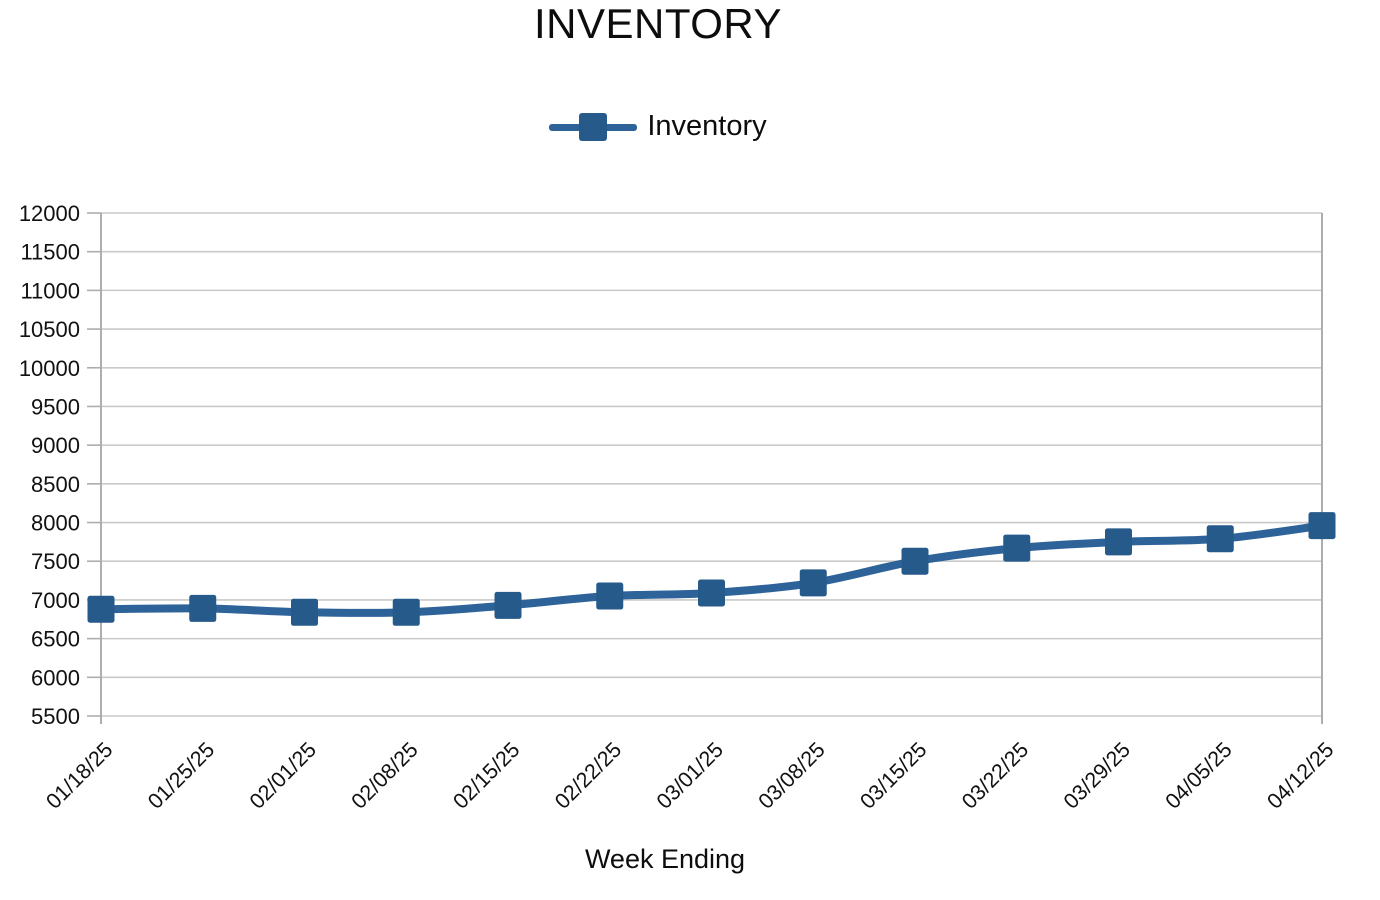 The width and height of the screenshot is (1380, 900). Describe the element at coordinates (588, 776) in the screenshot. I see `x-tick-label: 02/22/25` at that location.